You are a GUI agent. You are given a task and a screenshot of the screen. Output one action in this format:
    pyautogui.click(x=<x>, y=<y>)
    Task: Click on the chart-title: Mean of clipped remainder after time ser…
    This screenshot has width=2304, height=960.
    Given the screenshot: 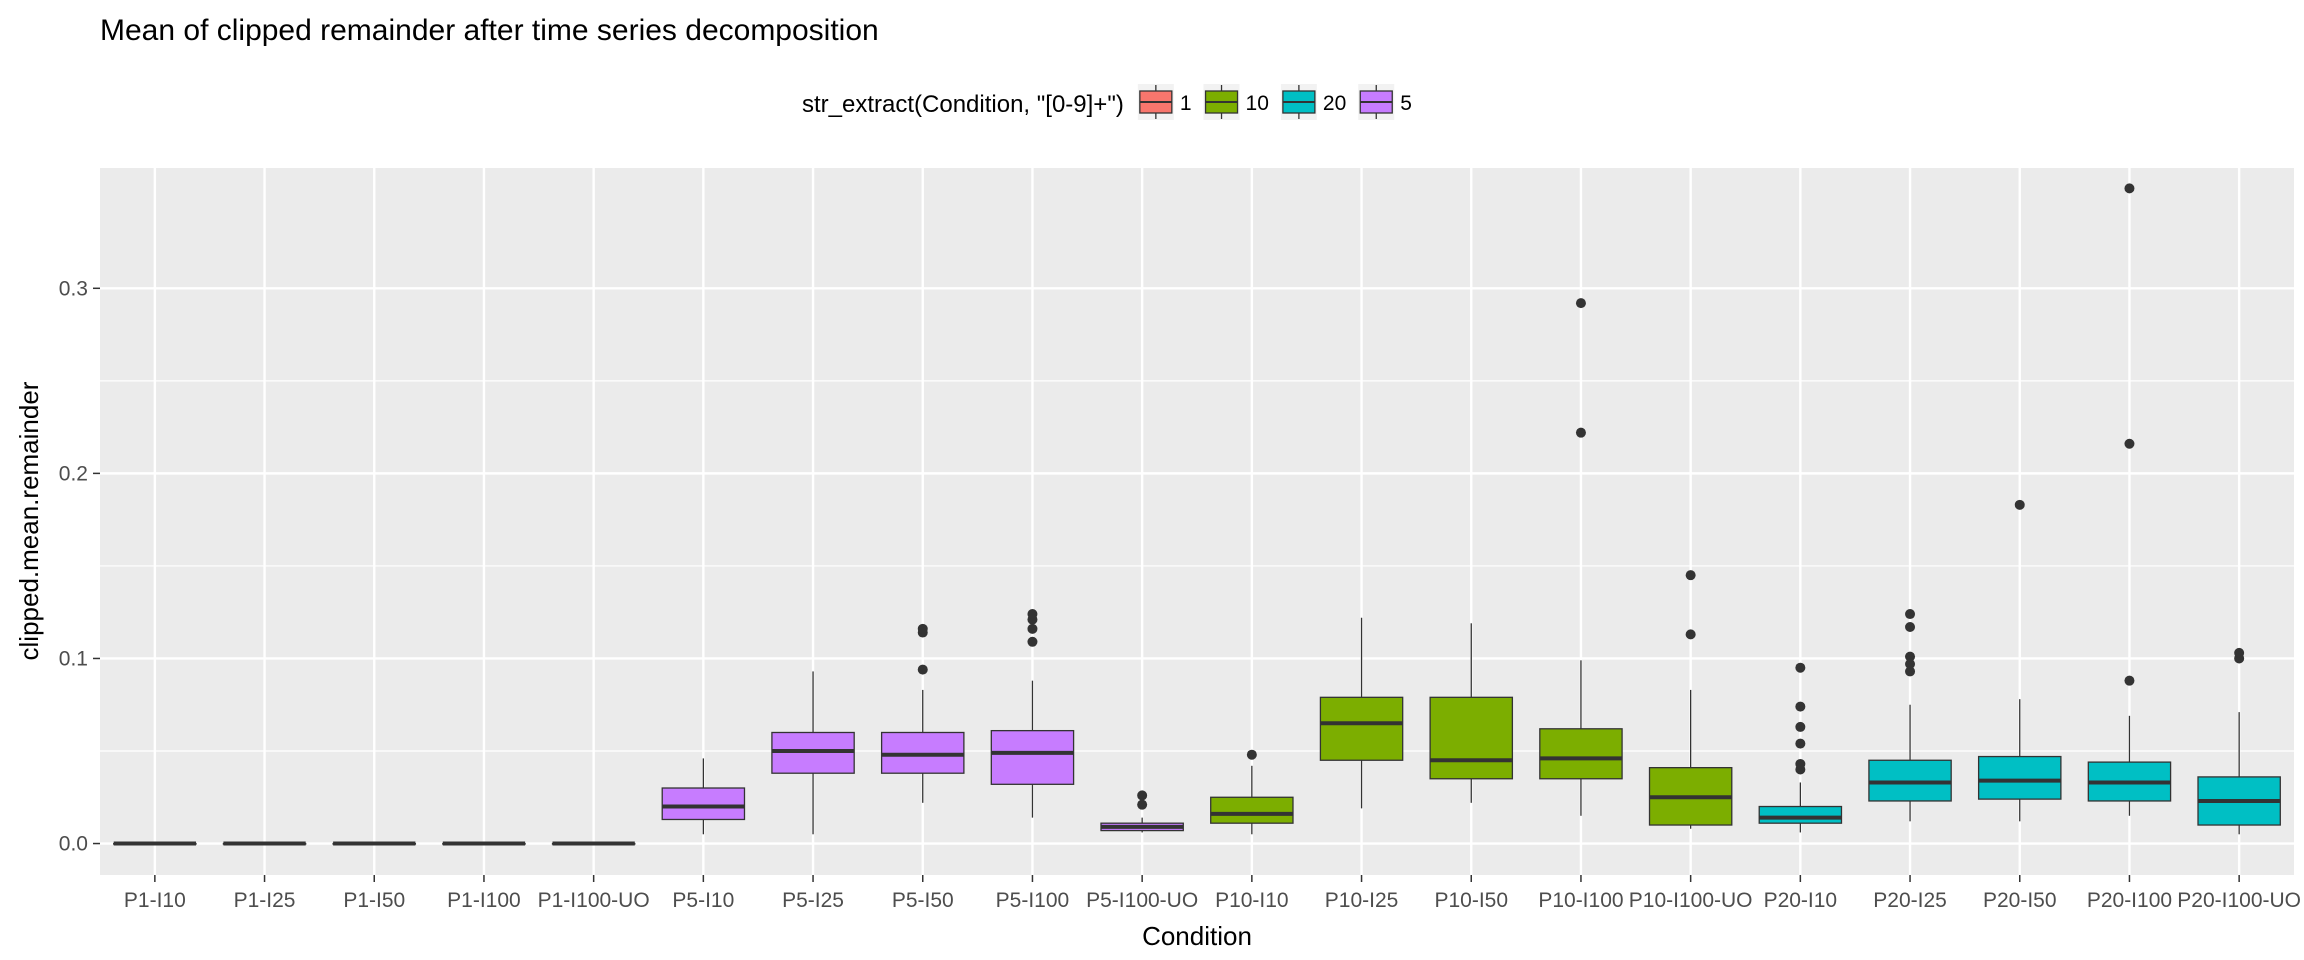 What is the action you would take?
    pyautogui.click(x=489, y=30)
    